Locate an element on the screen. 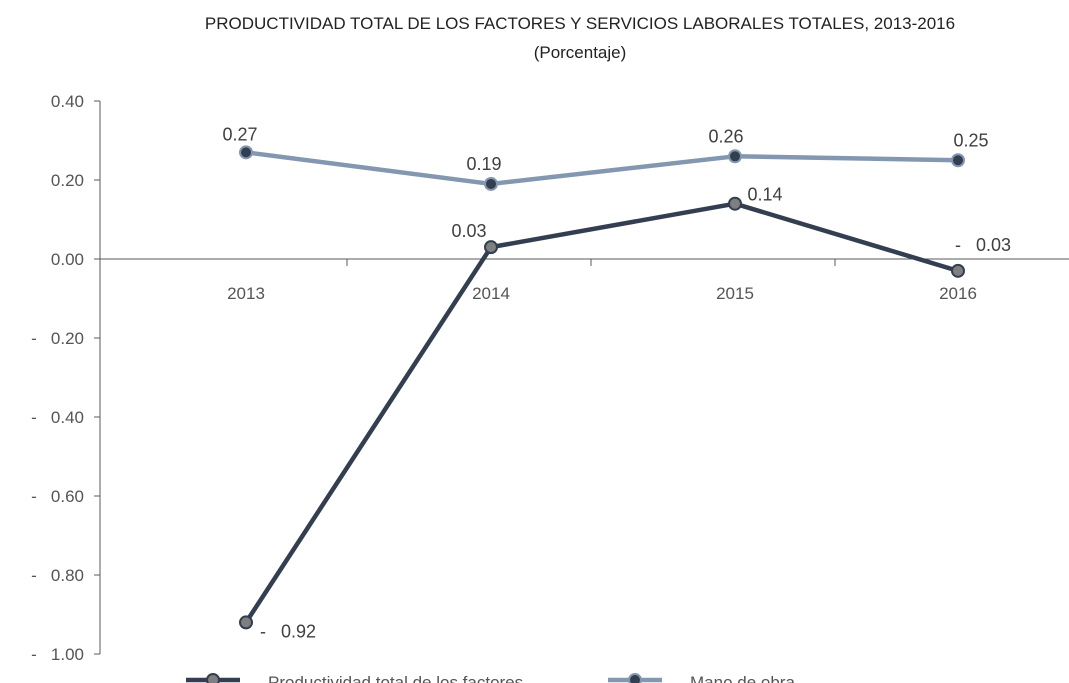  data-label: 0.26 is located at coordinates (725, 136).